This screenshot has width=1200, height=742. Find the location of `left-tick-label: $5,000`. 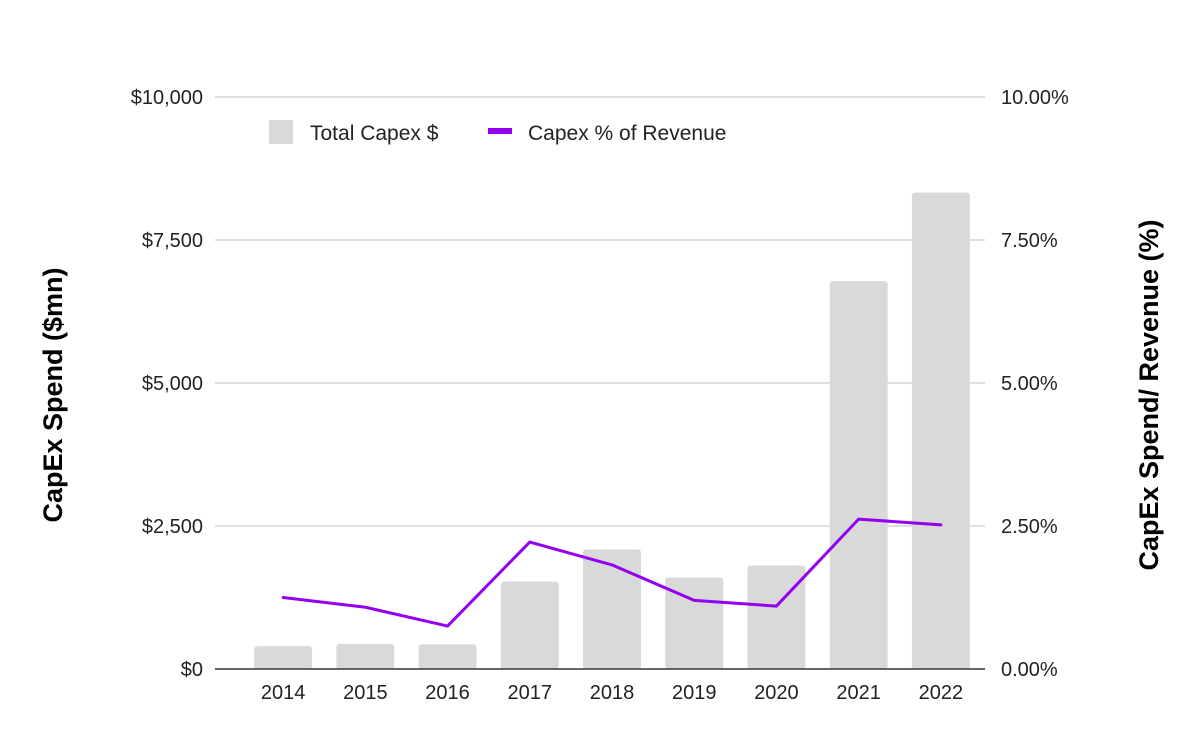

left-tick-label: $5,000 is located at coordinates (172, 384).